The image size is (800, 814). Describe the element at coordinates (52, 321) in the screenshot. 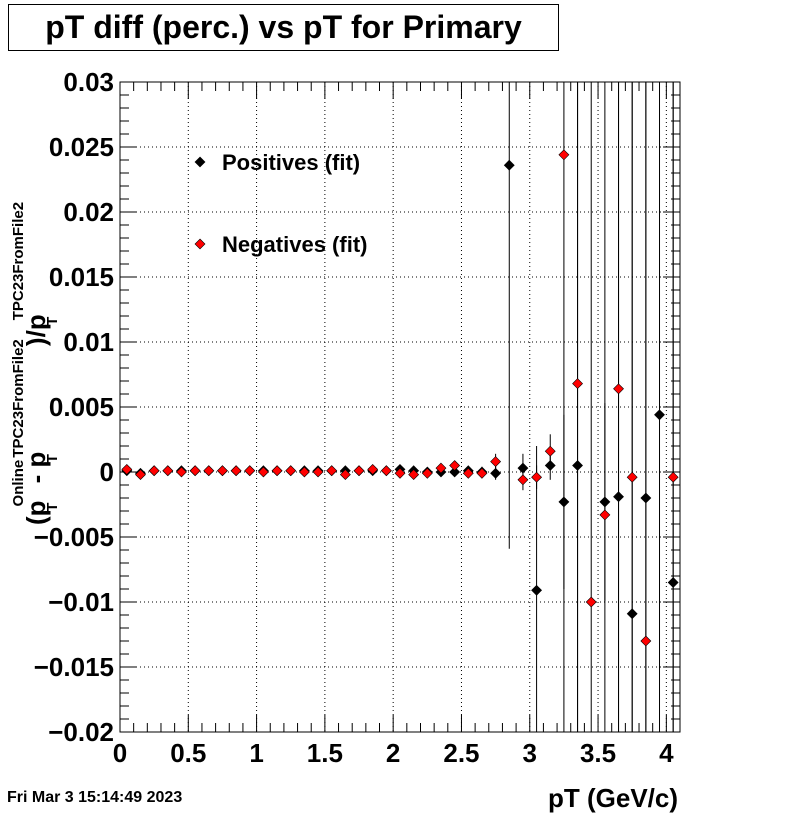

I see `y-axis-sub3: T` at that location.